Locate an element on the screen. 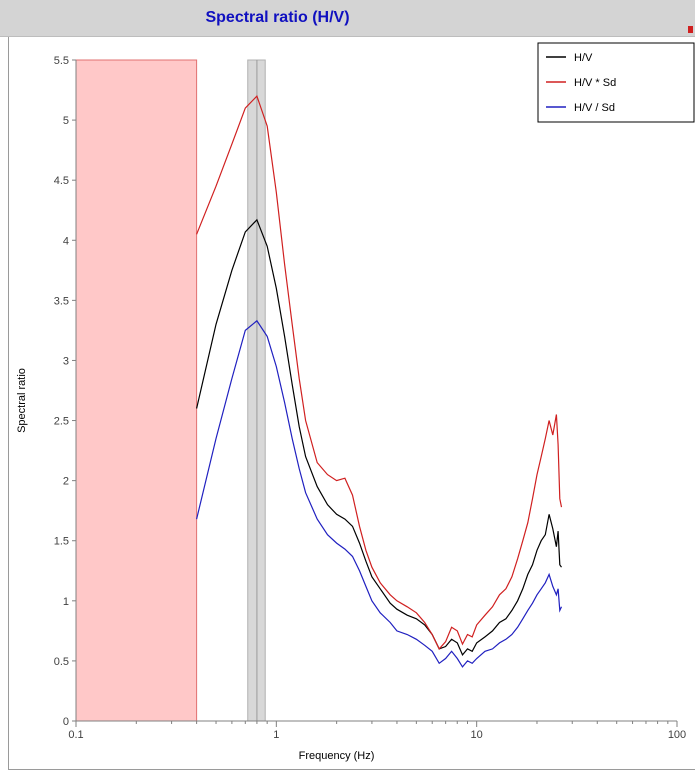 The height and width of the screenshot is (771, 695). x-tick-label: 1 is located at coordinates (276, 735).